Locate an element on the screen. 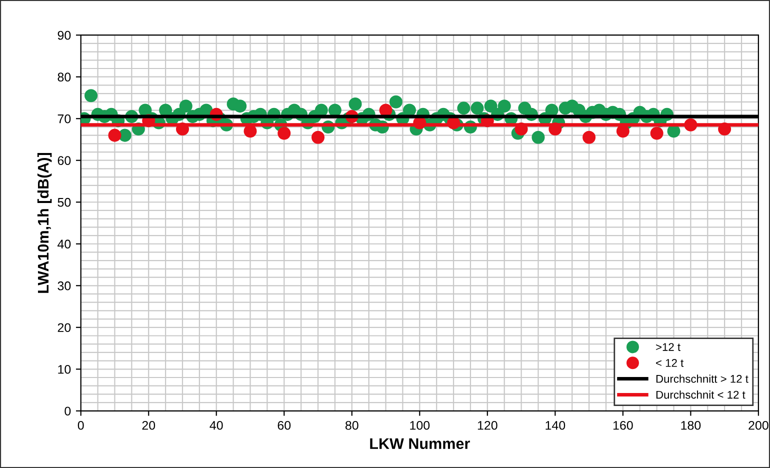  x-tick-label: 60 is located at coordinates (284, 425).